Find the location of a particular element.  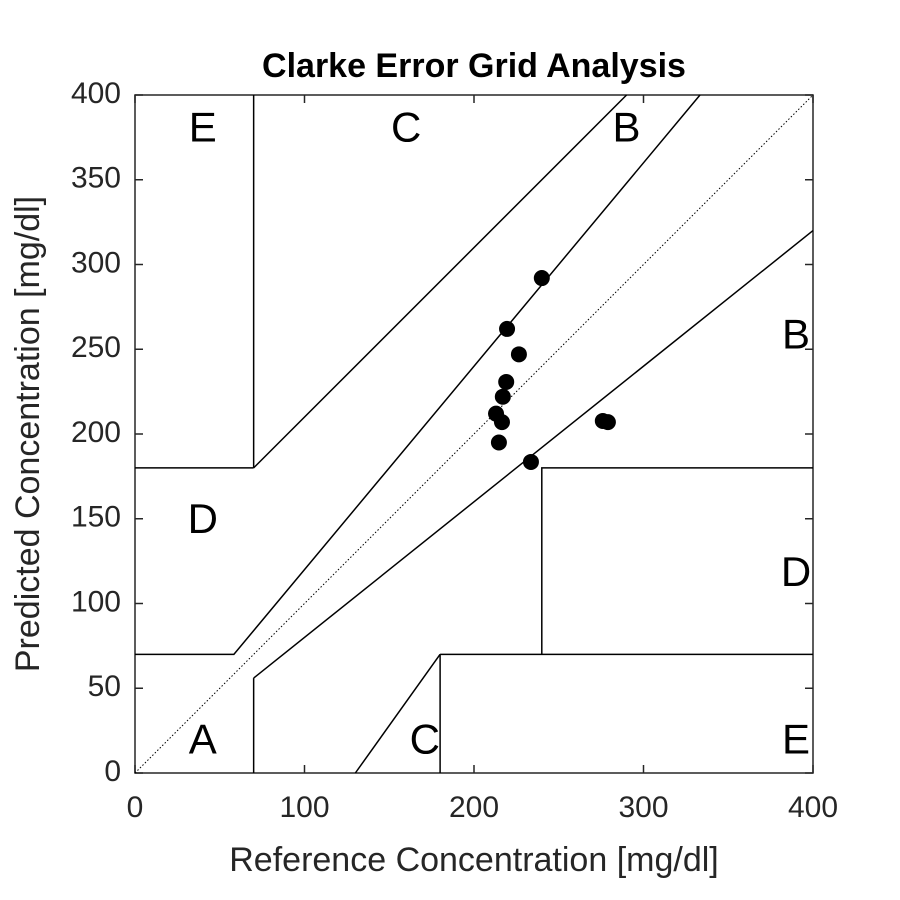

y-tick-label: 250 is located at coordinates (96, 347).